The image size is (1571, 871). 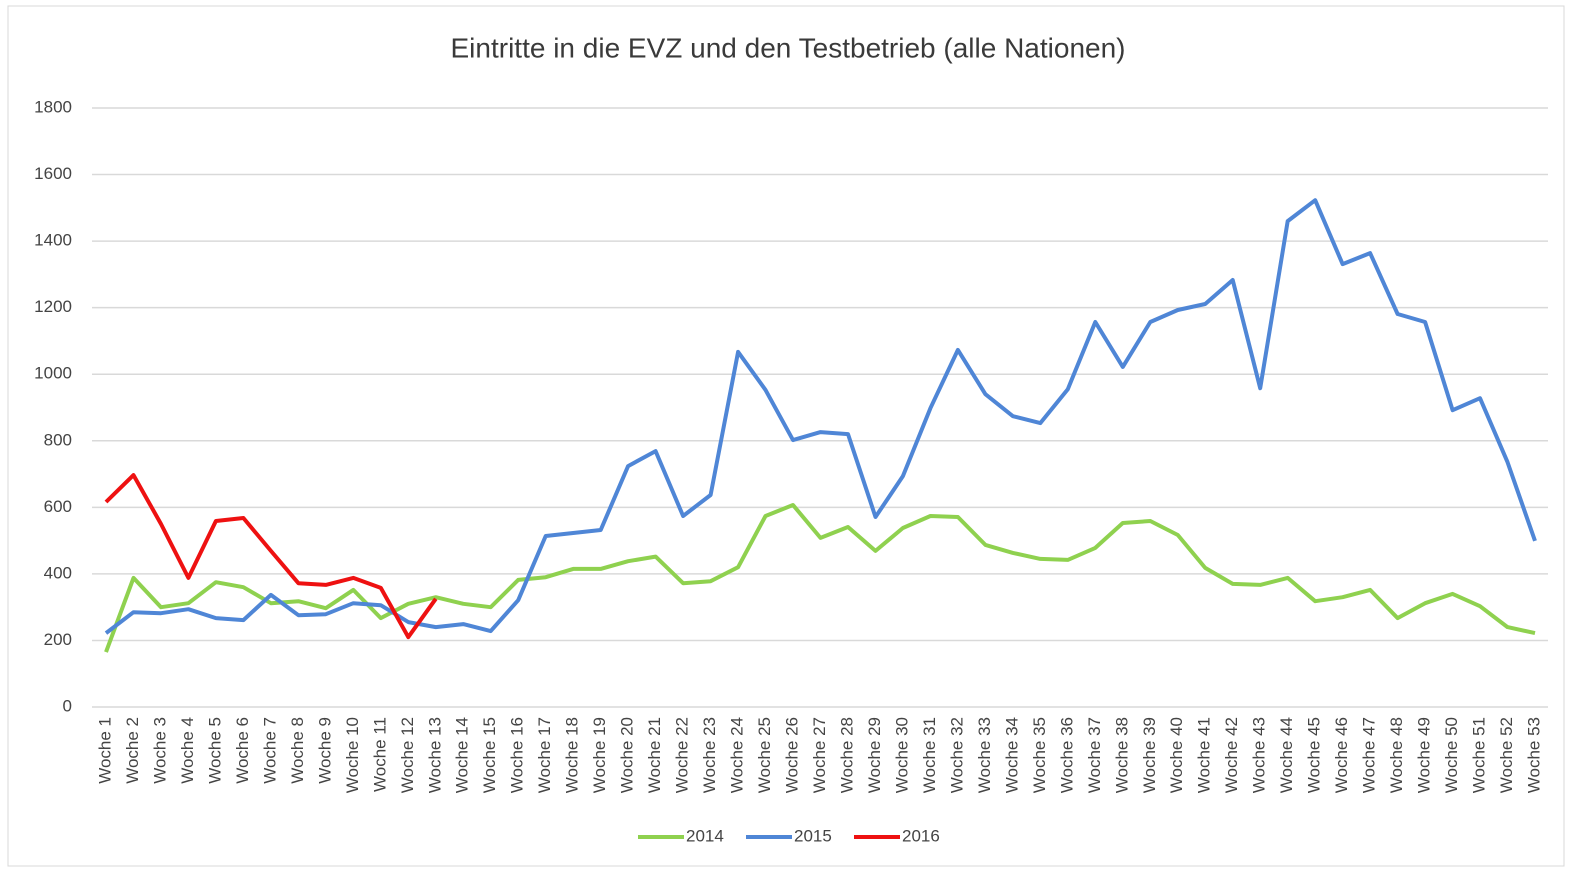 I want to click on x-tick-label: Woche 24, so click(x=737, y=755).